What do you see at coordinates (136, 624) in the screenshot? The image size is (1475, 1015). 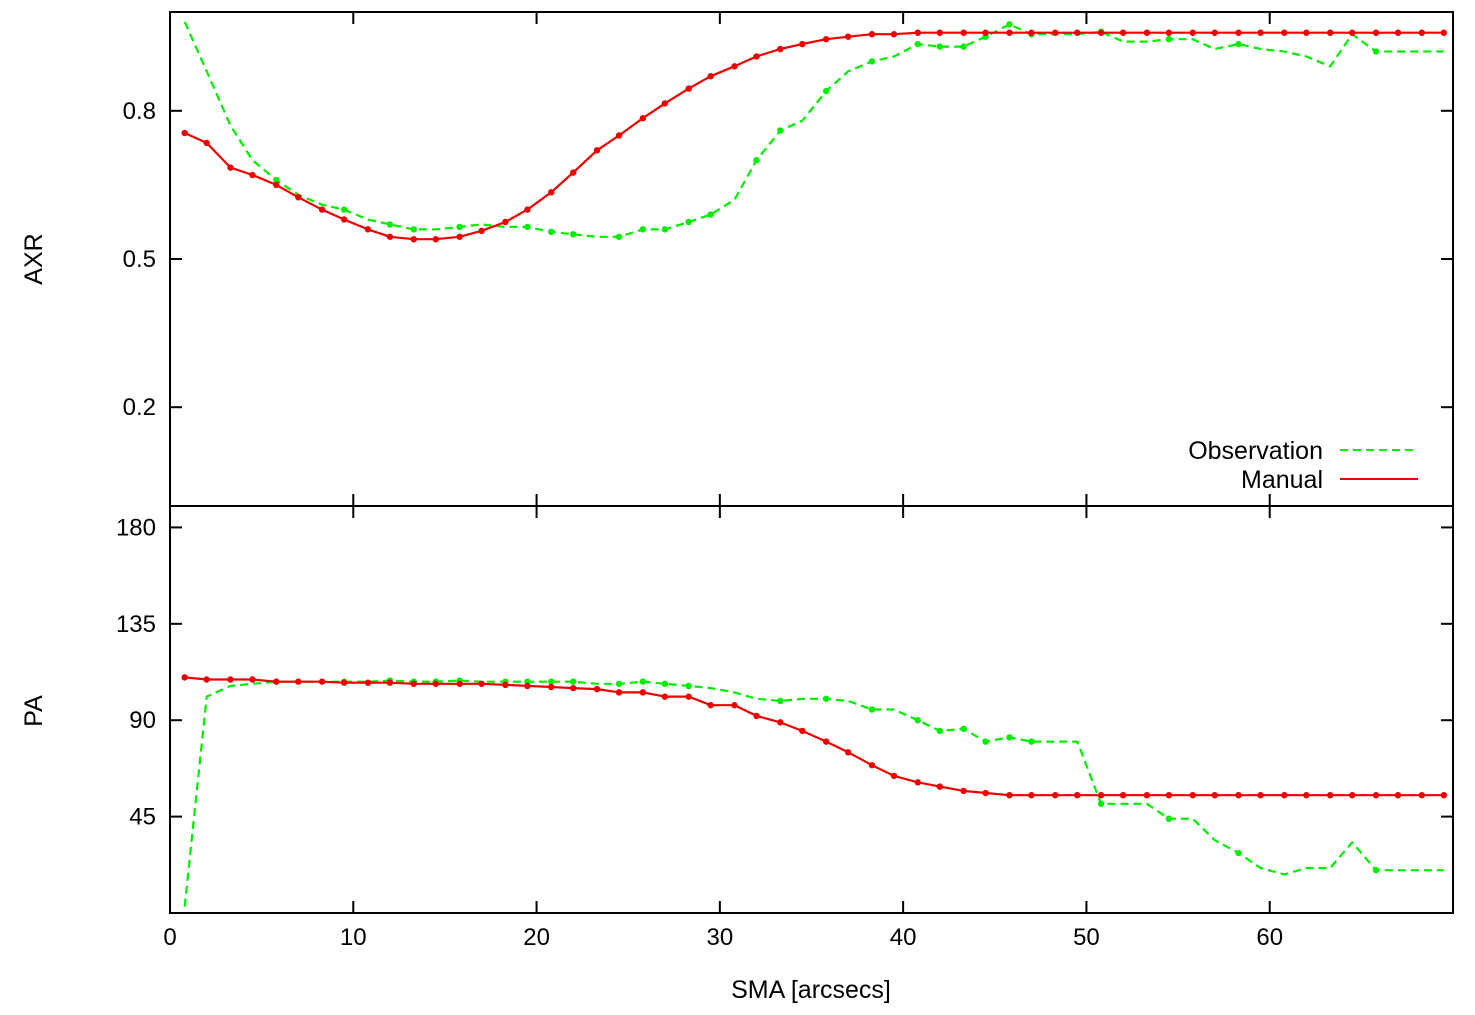 I see `pa-ytick-label: 135` at bounding box center [136, 624].